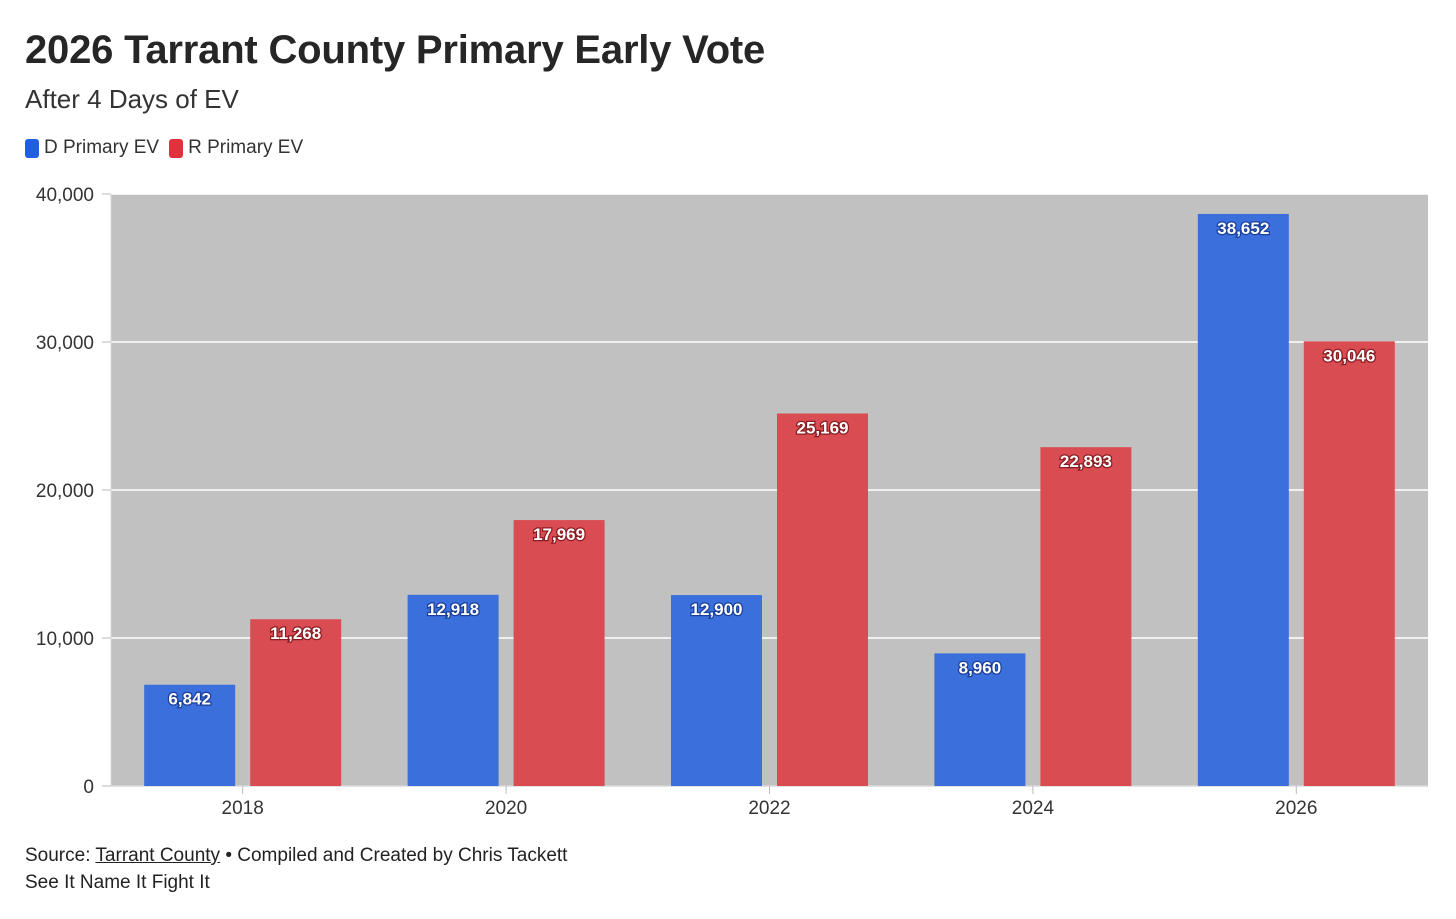 Image resolution: width=1456 pixels, height=919 pixels. Describe the element at coordinates (1033, 808) in the screenshot. I see `x-tick-label: 2024` at that location.